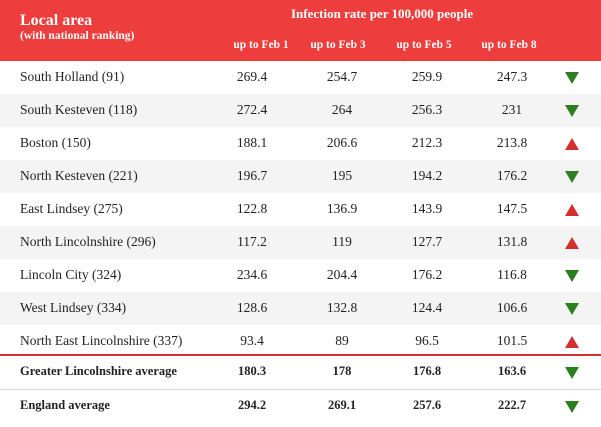 Image resolution: width=601 pixels, height=427 pixels. What do you see at coordinates (300, 389) in the screenshot?
I see `row-divider` at bounding box center [300, 389].